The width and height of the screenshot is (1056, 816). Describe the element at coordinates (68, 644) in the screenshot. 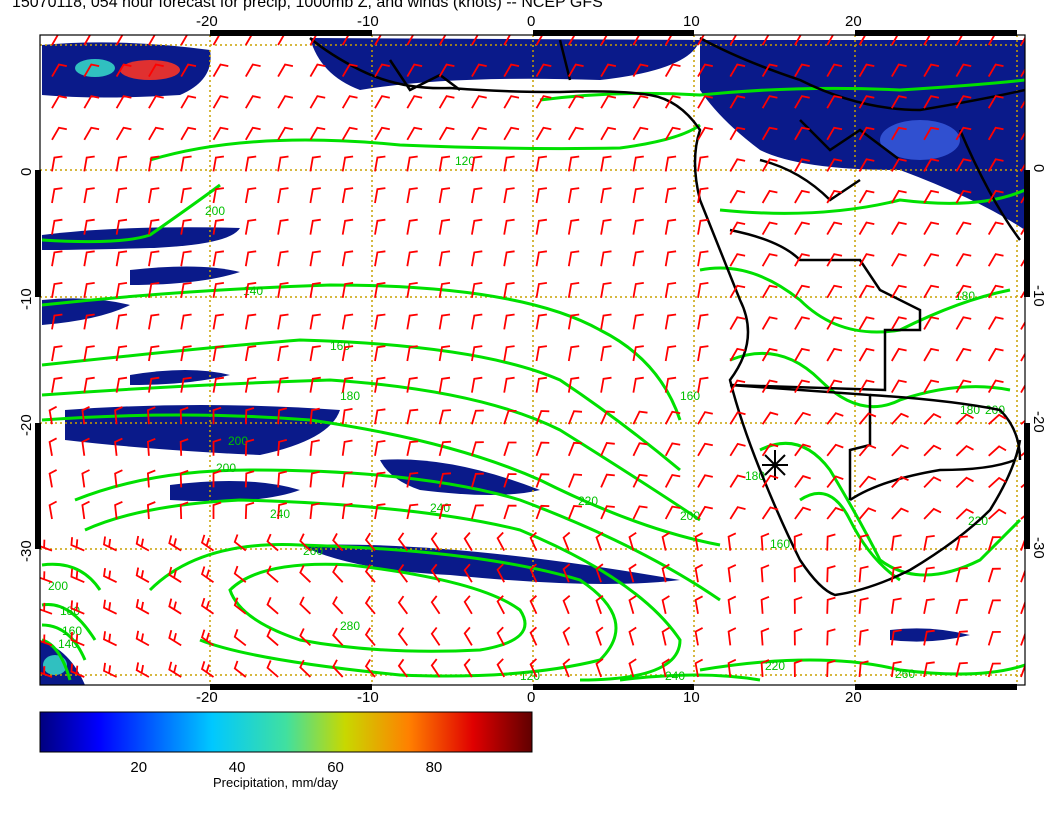

I see `contour-label: 140` at that location.